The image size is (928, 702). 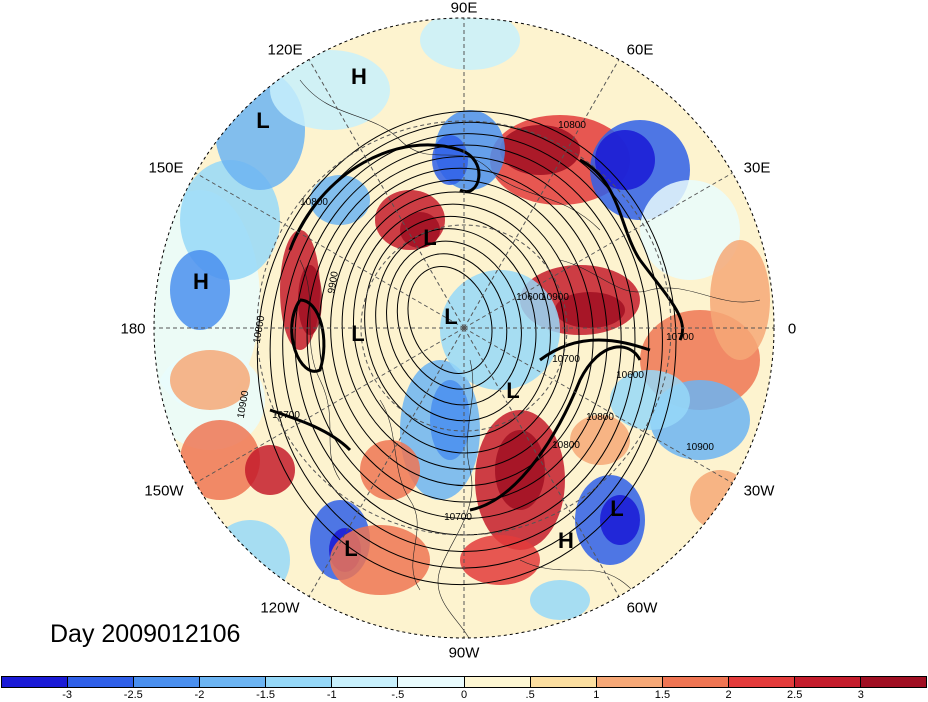 What do you see at coordinates (166, 168) in the screenshot?
I see `lon-label-150e: 150E` at bounding box center [166, 168].